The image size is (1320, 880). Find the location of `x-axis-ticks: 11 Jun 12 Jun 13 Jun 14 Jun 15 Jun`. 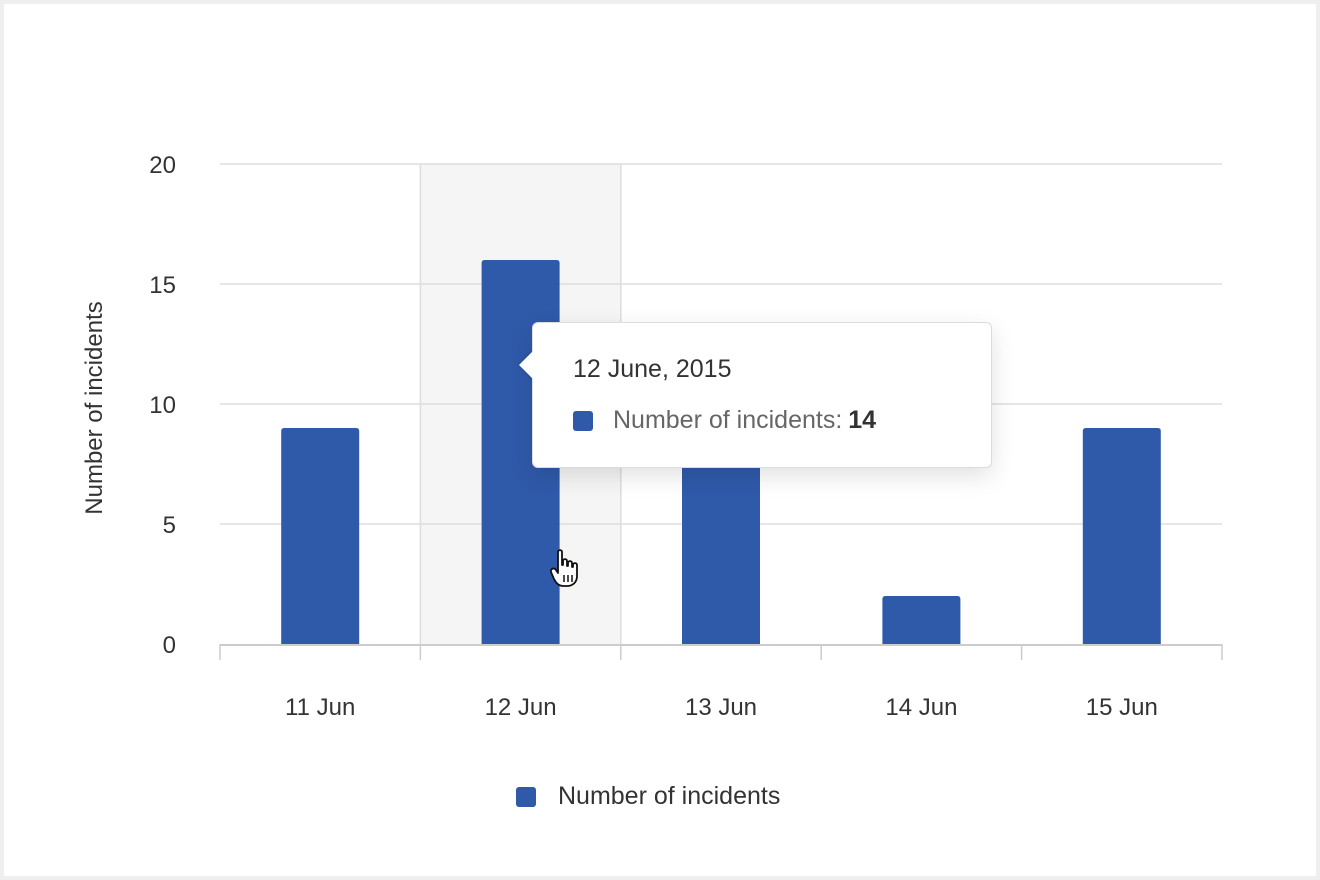

x-axis-ticks: 11 Jun 12 Jun 13 Jun 14 Jun 15 Jun is located at coordinates (721, 707).